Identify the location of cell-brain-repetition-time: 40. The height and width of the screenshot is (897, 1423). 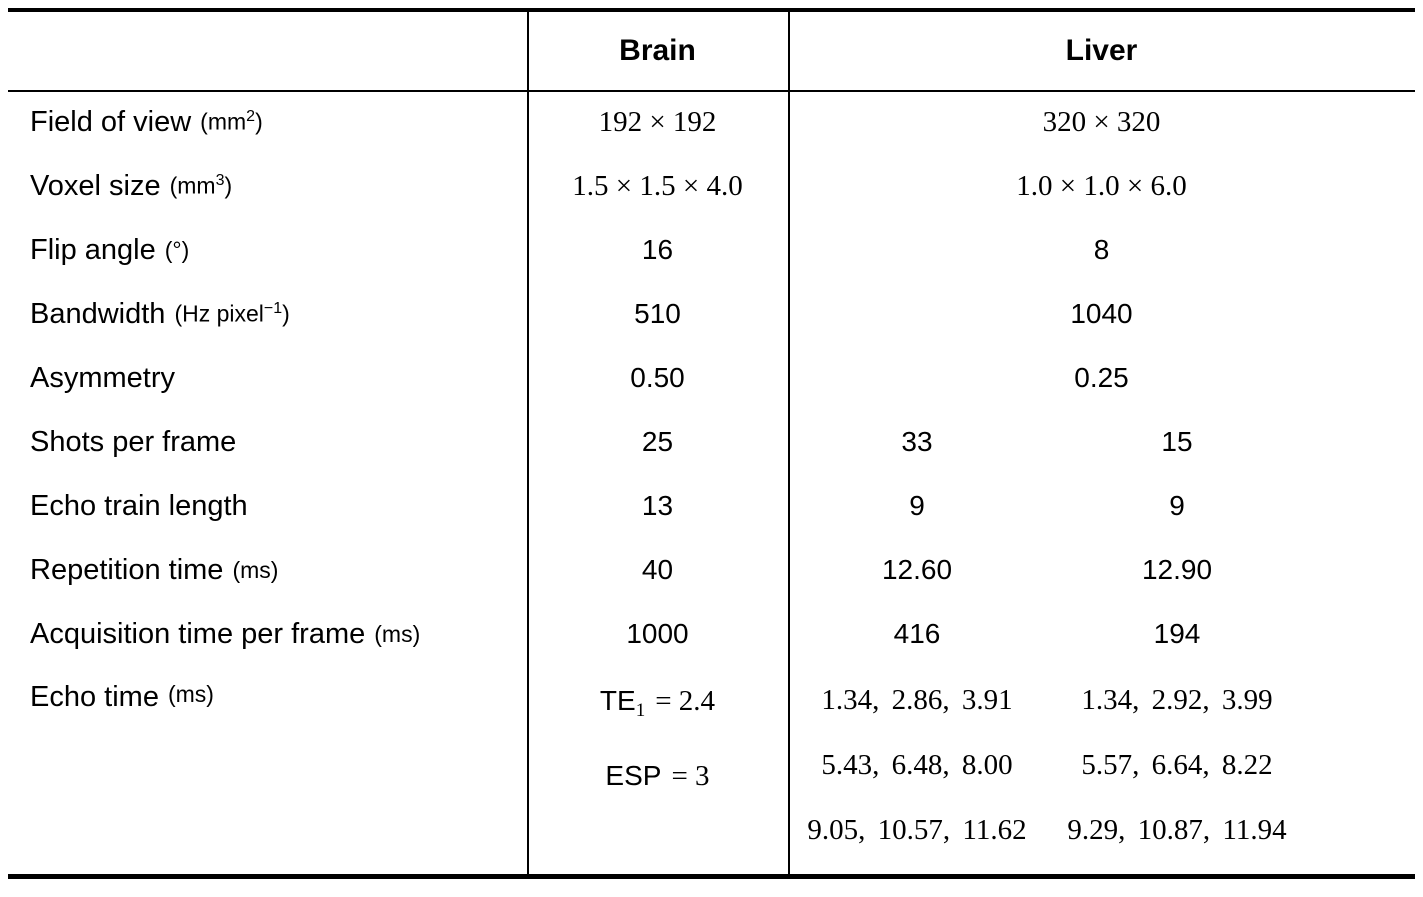
(657, 569).